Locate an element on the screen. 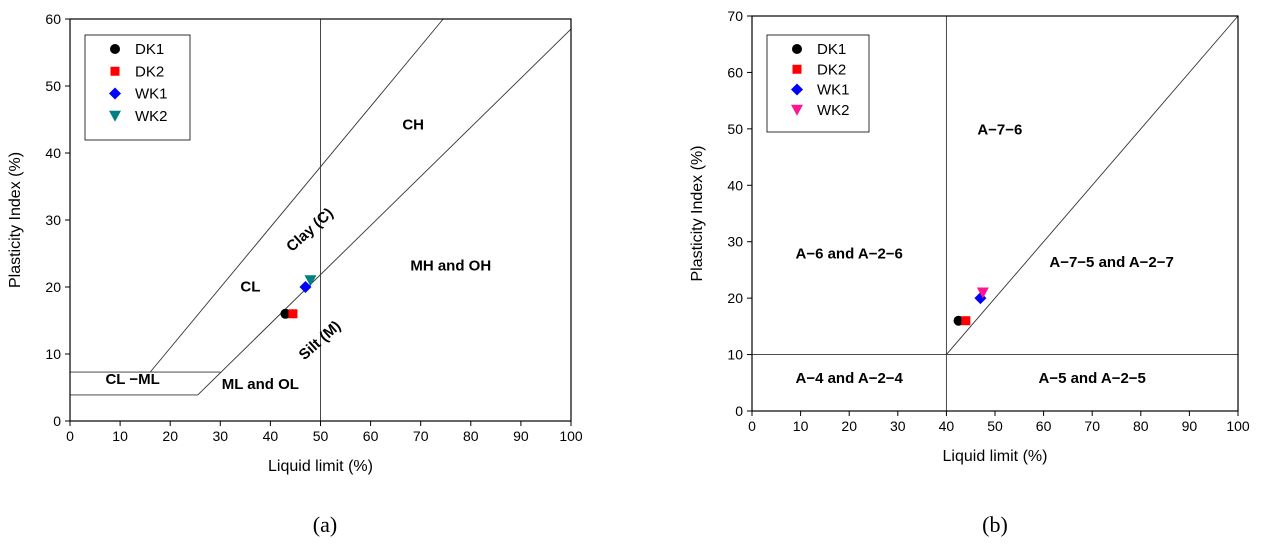 This screenshot has width=1265, height=548. region-label: ML and OL is located at coordinates (260, 384).